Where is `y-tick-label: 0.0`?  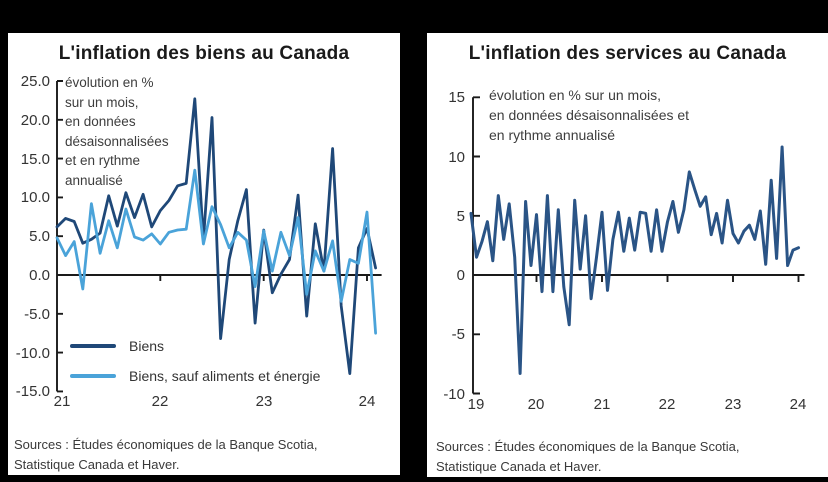 y-tick-label: 0.0 is located at coordinates (39, 275).